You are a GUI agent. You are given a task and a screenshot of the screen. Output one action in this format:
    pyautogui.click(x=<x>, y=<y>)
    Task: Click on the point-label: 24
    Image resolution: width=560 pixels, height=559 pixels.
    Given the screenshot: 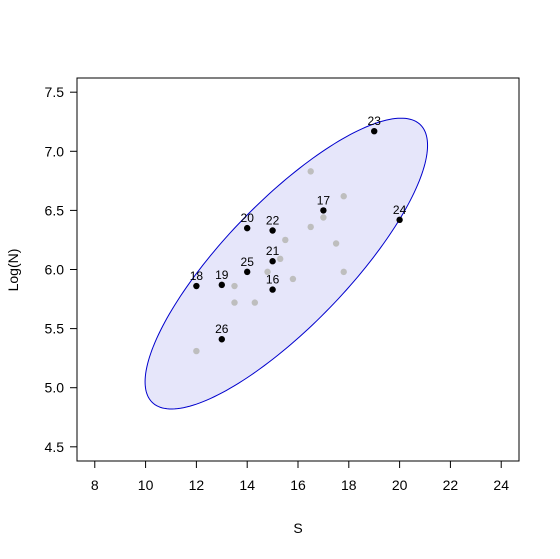 What is the action you would take?
    pyautogui.click(x=400, y=210)
    